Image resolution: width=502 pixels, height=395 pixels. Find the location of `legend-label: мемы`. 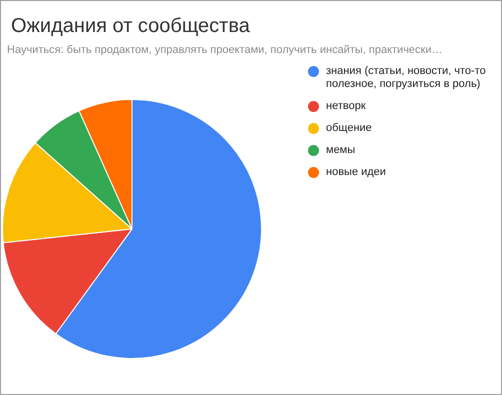

legend-label: мемы is located at coordinates (341, 150).